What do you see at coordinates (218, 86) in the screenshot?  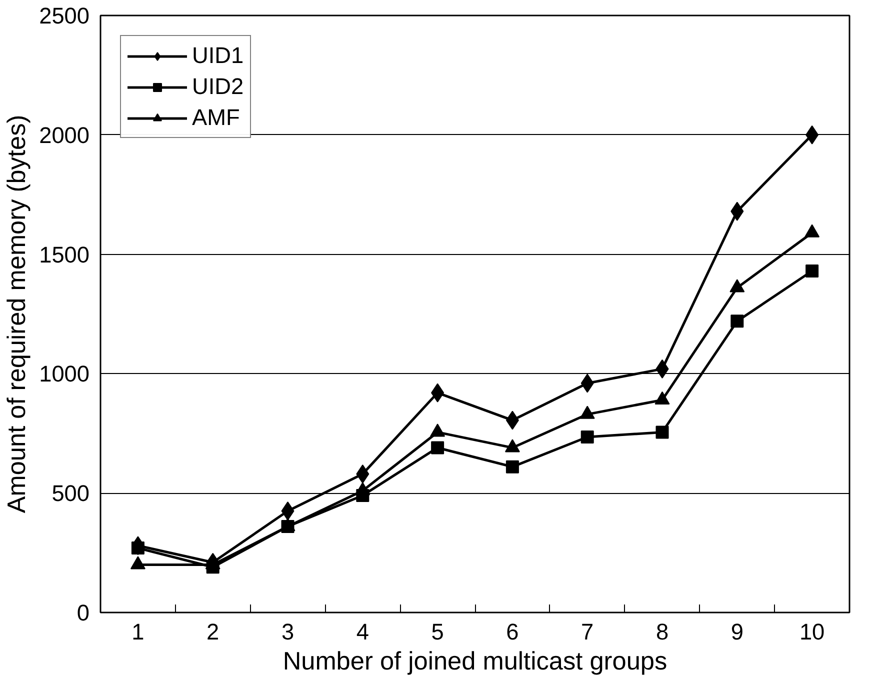 I see `legend-label: UID2` at bounding box center [218, 86].